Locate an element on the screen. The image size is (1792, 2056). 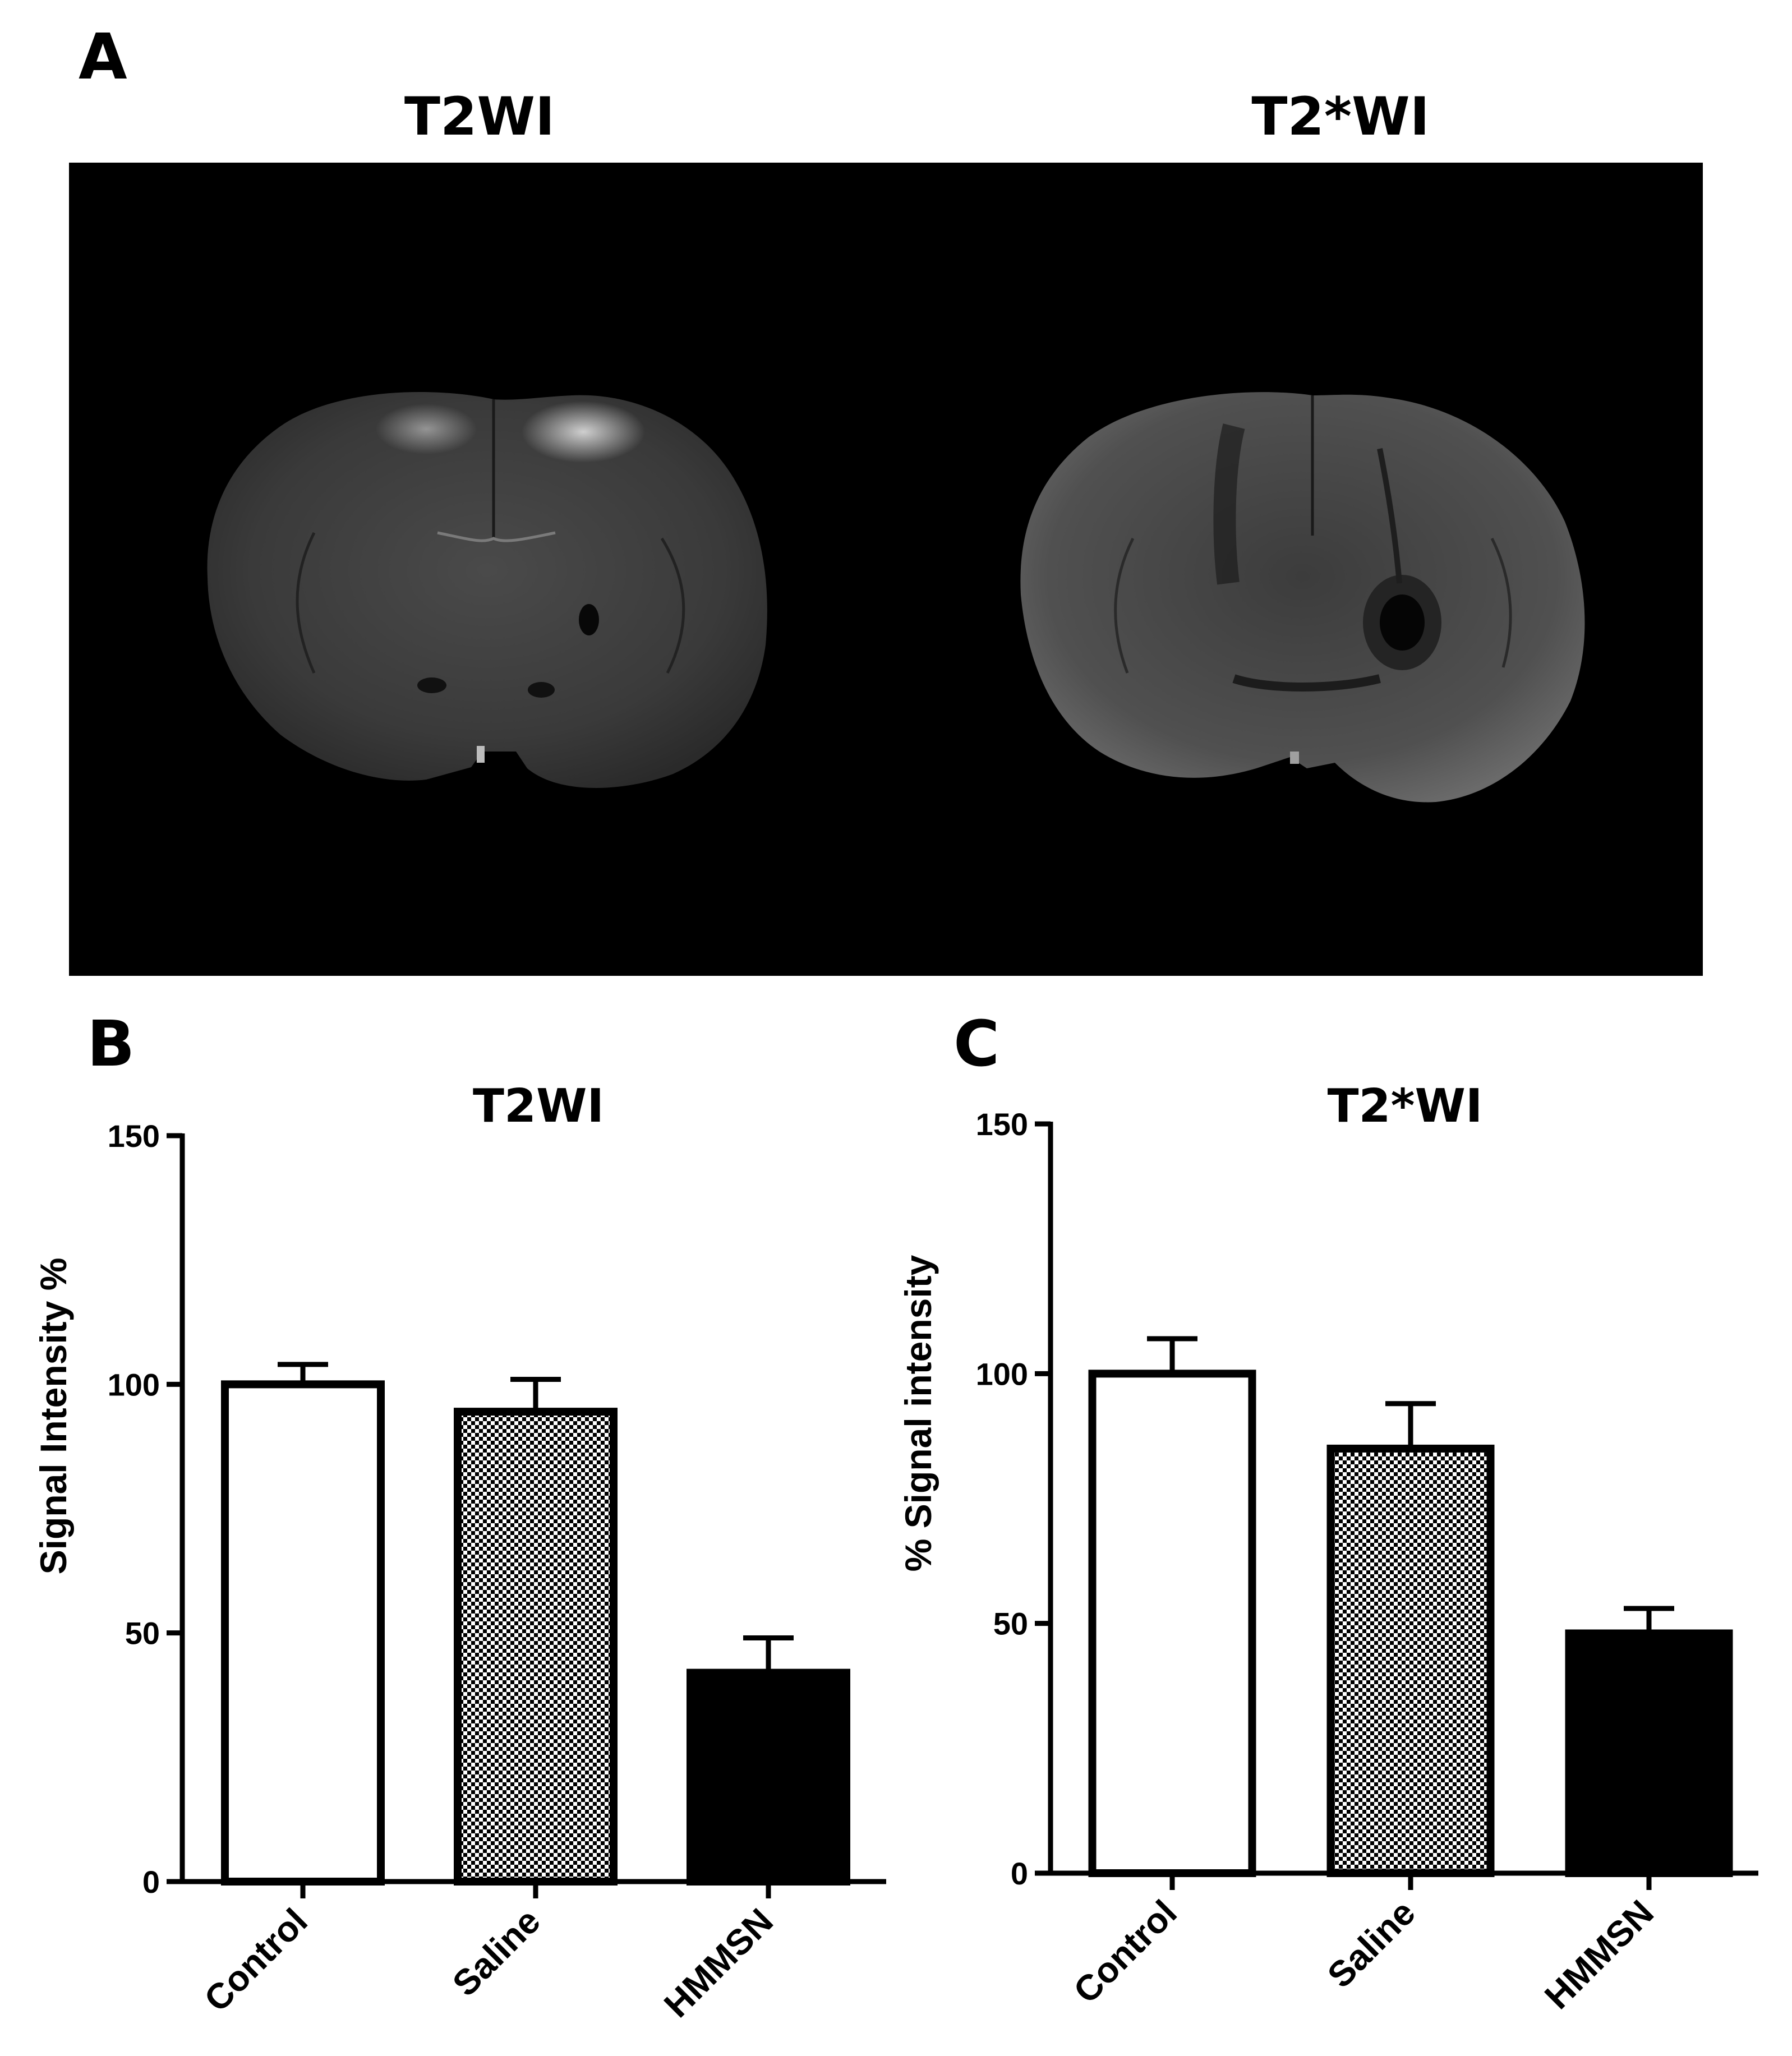
brain-slice-t2starwi is located at coordinates (1302, 597).